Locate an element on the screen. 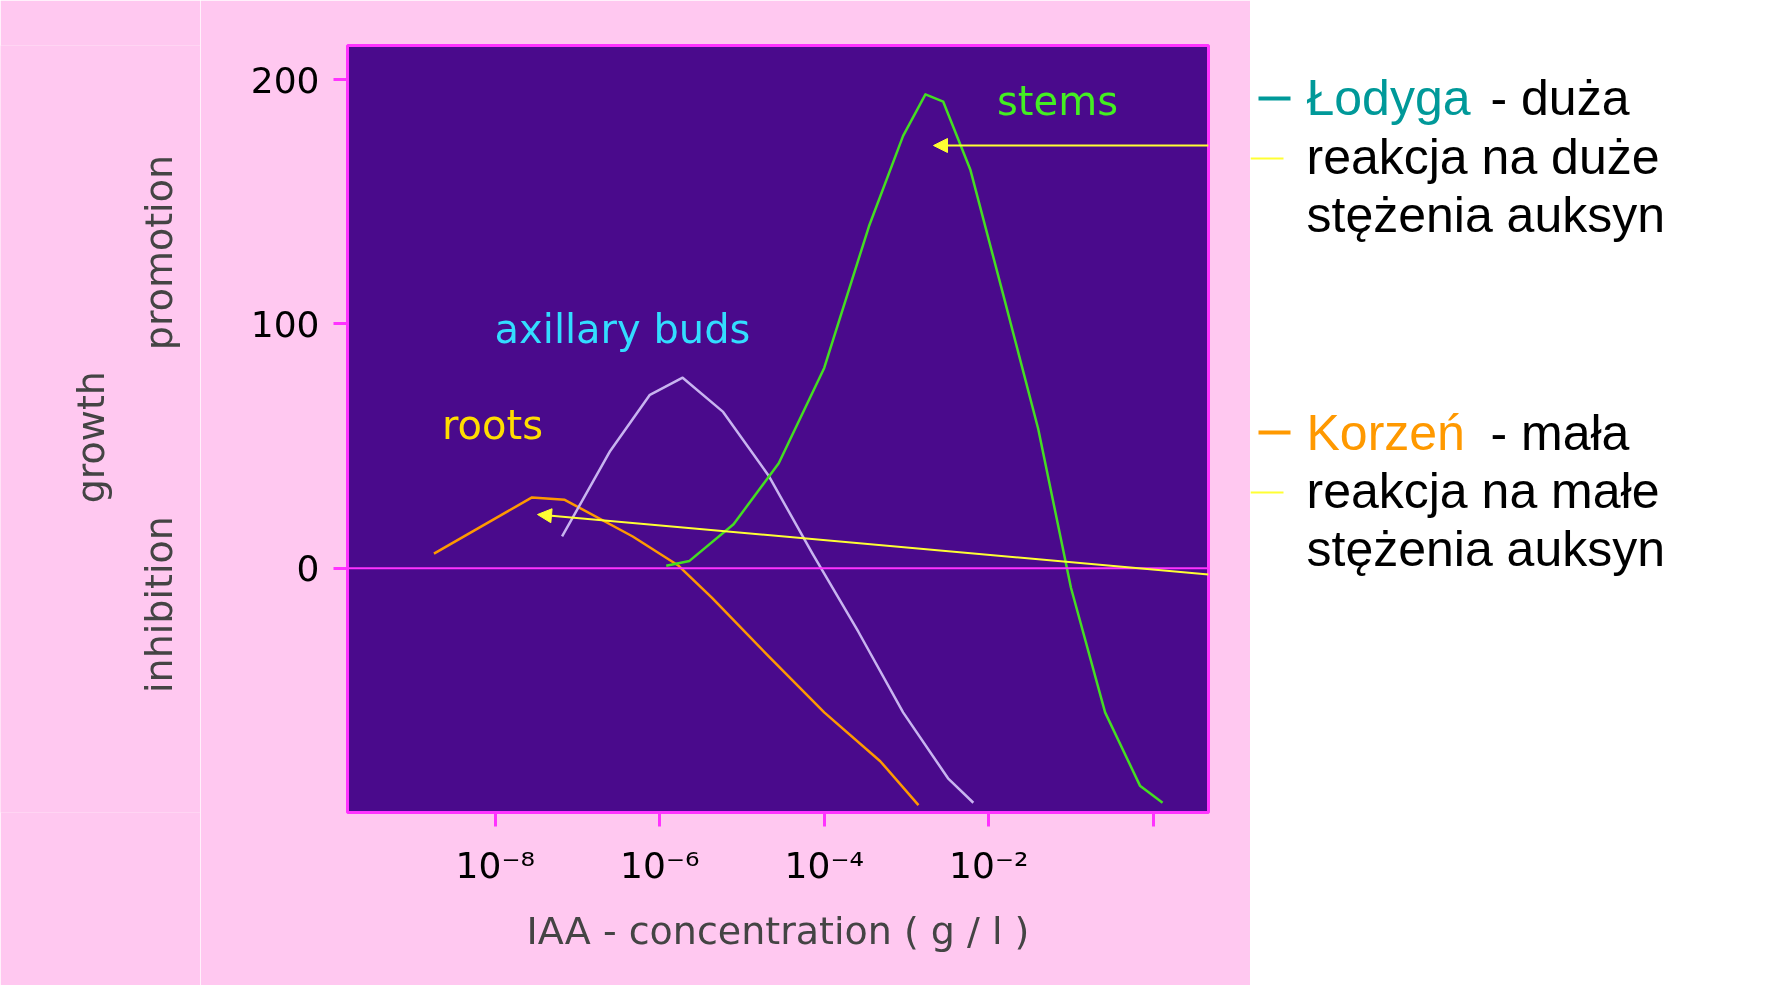 The width and height of the screenshot is (1773, 985). x-axis-title: IAA - concentration ( g / l ) is located at coordinates (778, 930).